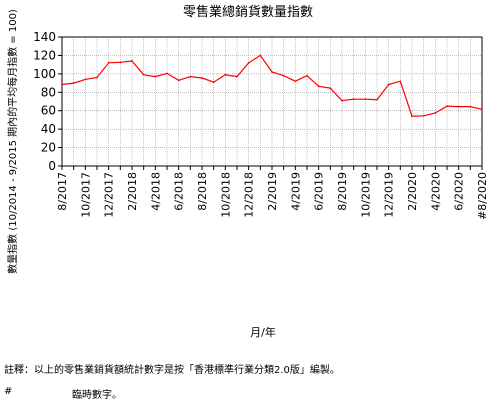 This screenshot has width=500, height=401. Describe the element at coordinates (342, 191) in the screenshot. I see `x-tick-label: 8/2019` at that location.